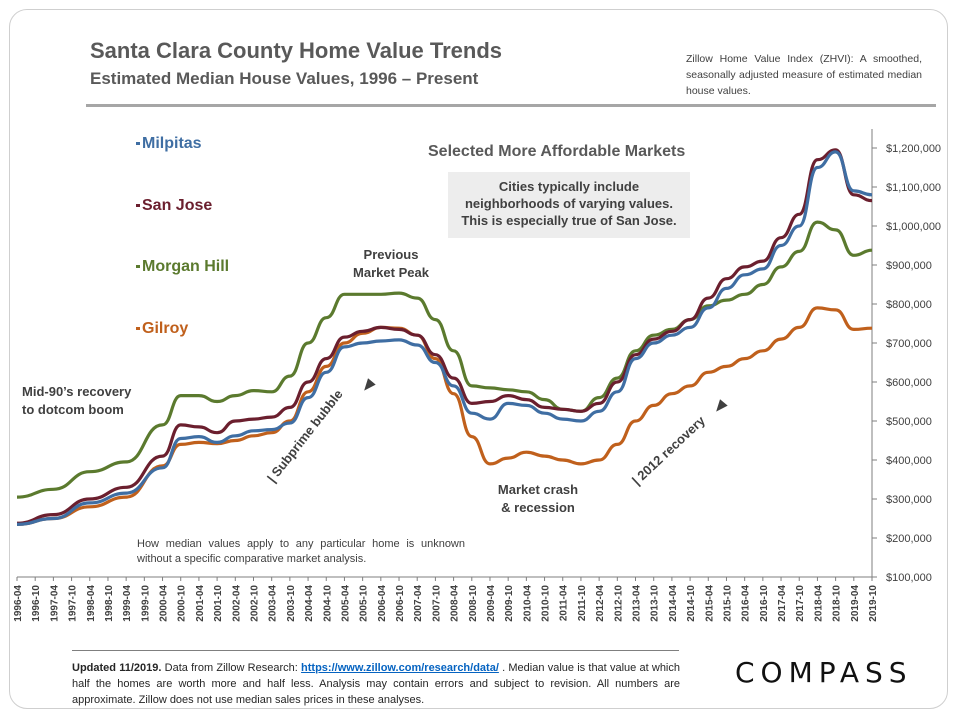 This screenshot has width=960, height=720. I want to click on market-crash-annotation: Market crash & recession, so click(538, 499).